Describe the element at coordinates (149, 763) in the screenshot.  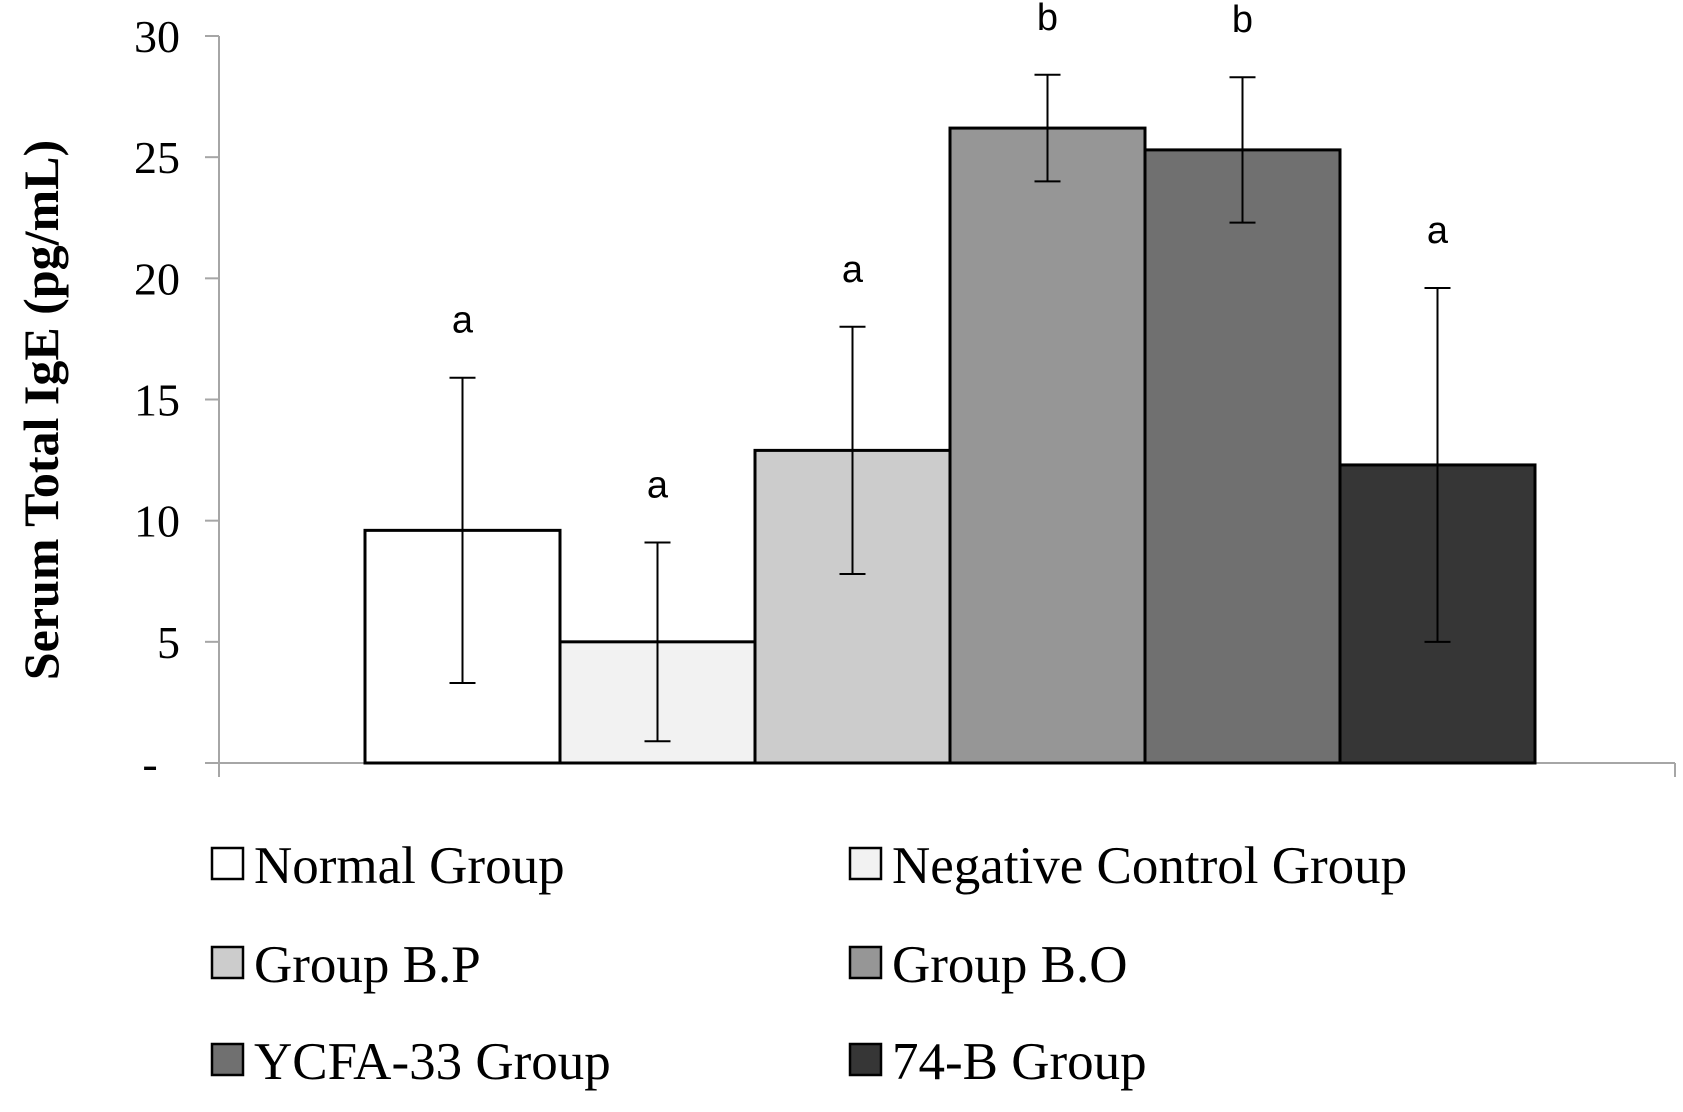
I see `y-tick-label: -` at that location.